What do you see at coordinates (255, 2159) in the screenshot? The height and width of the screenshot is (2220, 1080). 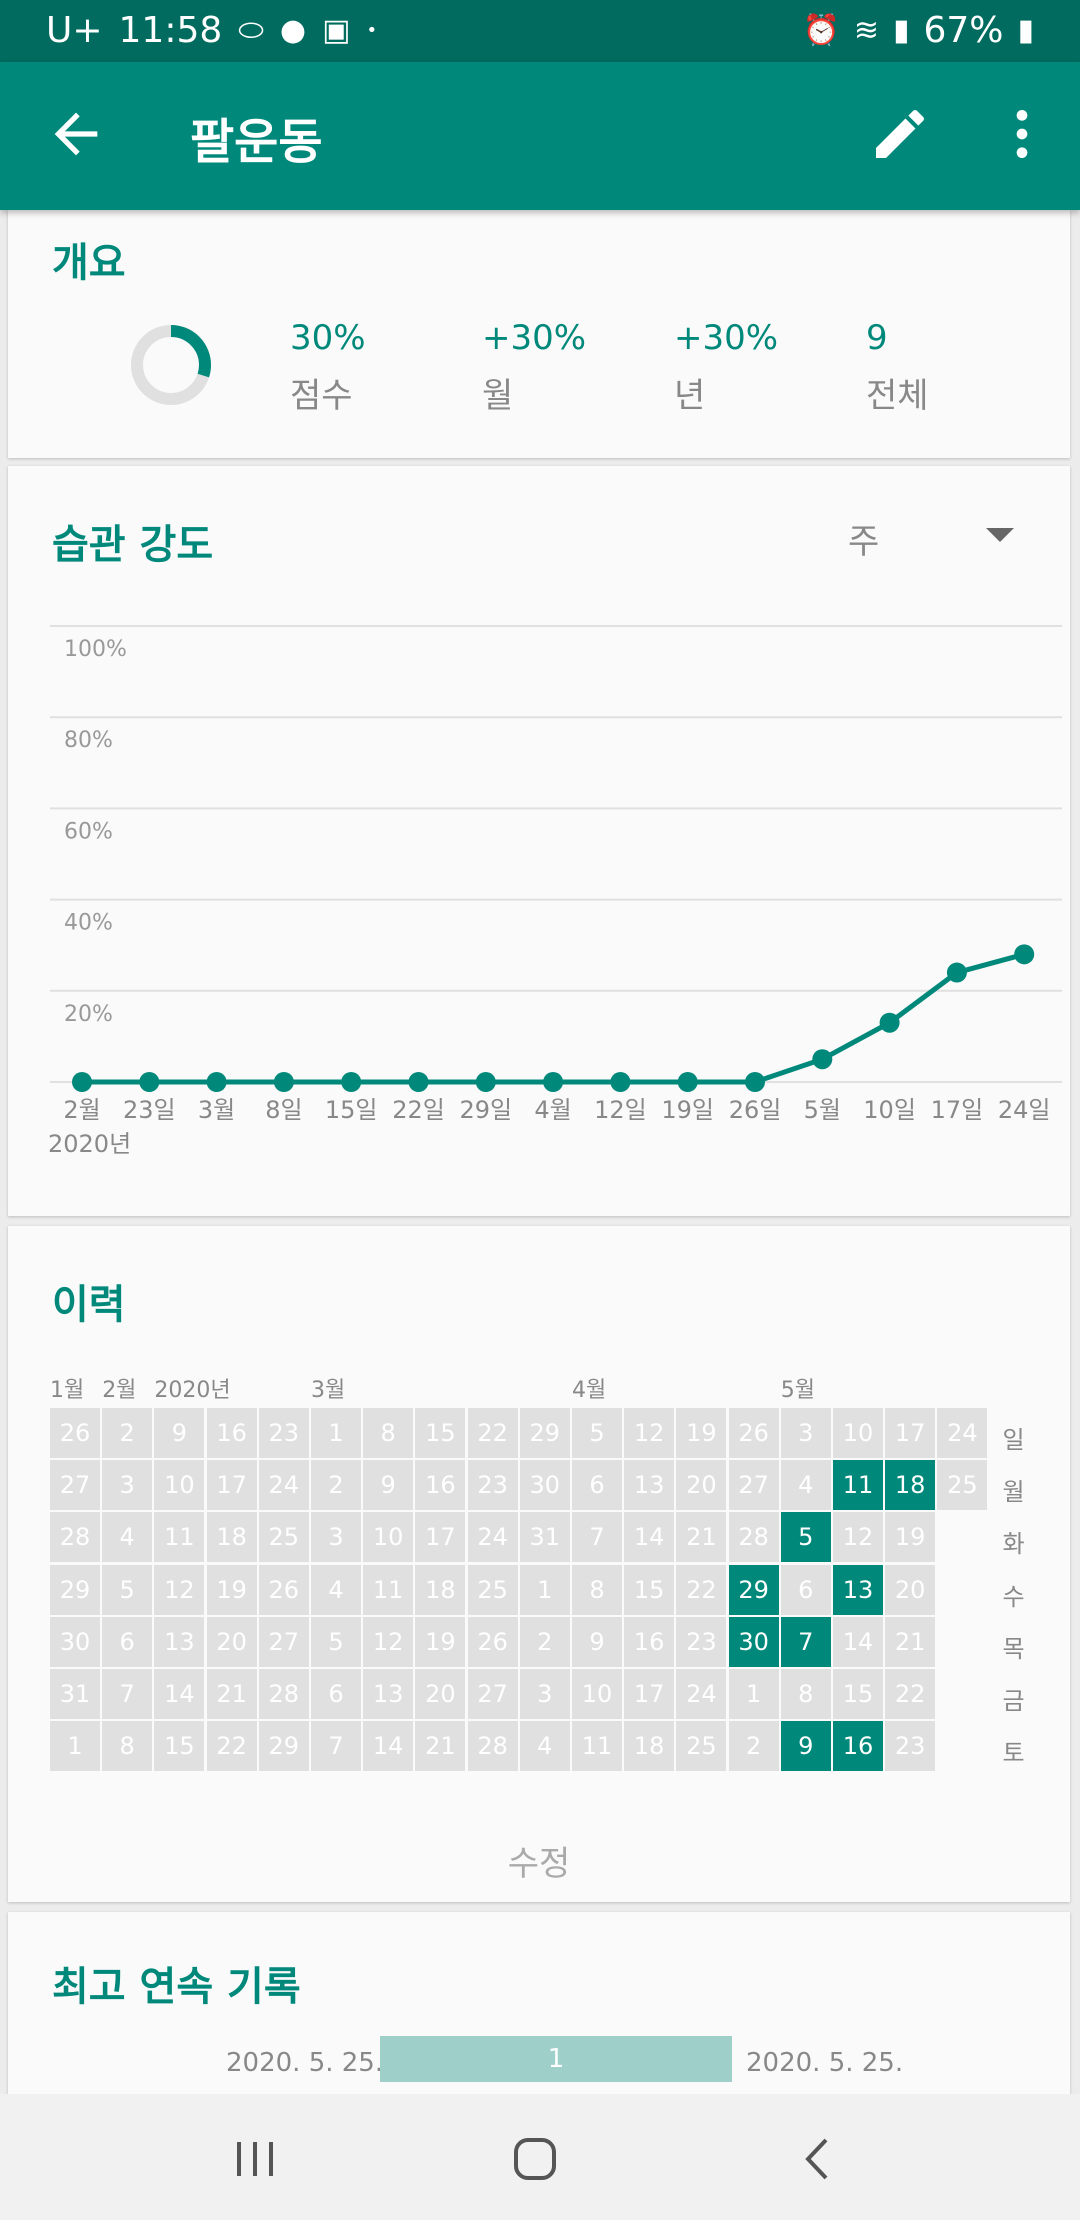 I see `recent-apps-icon` at bounding box center [255, 2159].